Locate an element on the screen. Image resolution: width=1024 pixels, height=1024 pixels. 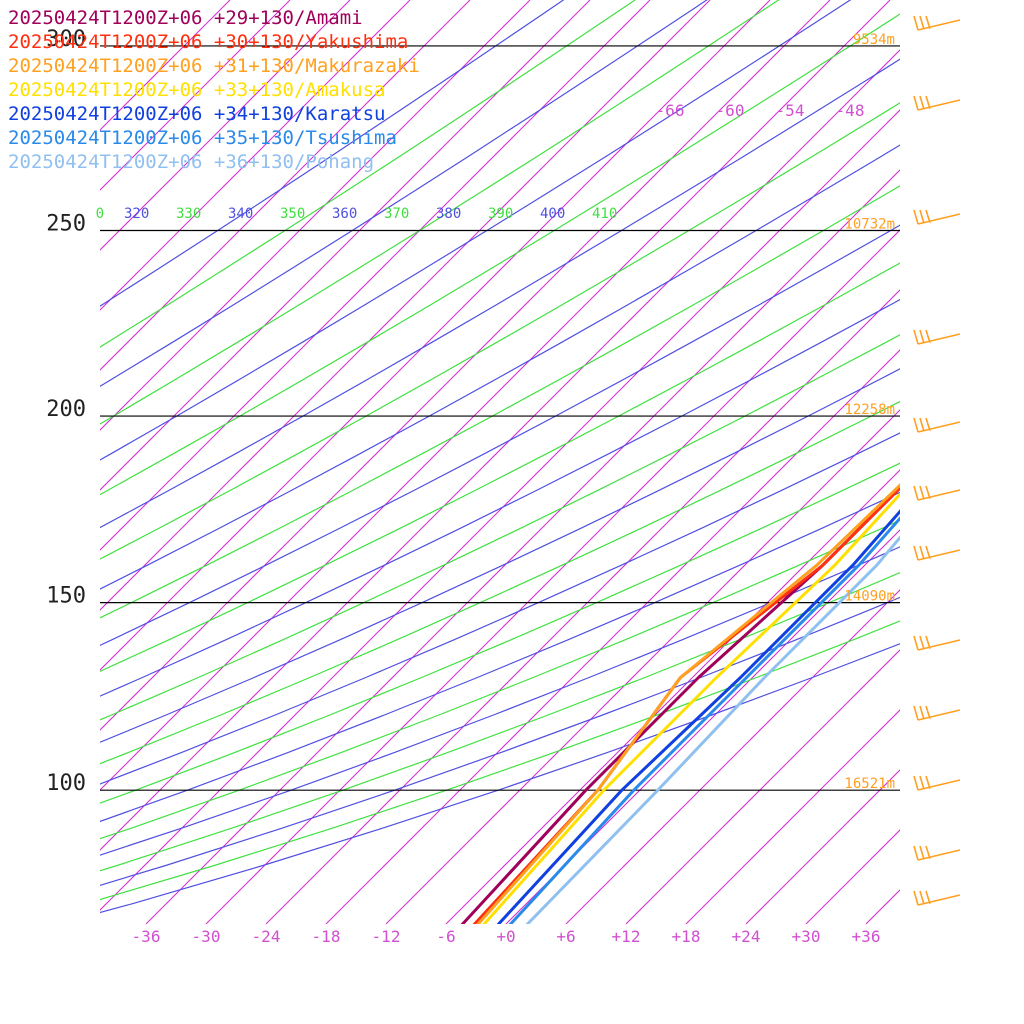
pressure-label: 150 is located at coordinates (66, 596).